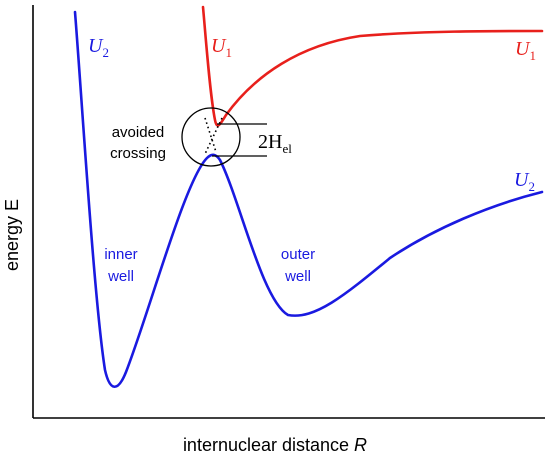 The width and height of the screenshot is (550, 461). What do you see at coordinates (298, 254) in the screenshot?
I see `outer-well-label-line1: outer` at bounding box center [298, 254].